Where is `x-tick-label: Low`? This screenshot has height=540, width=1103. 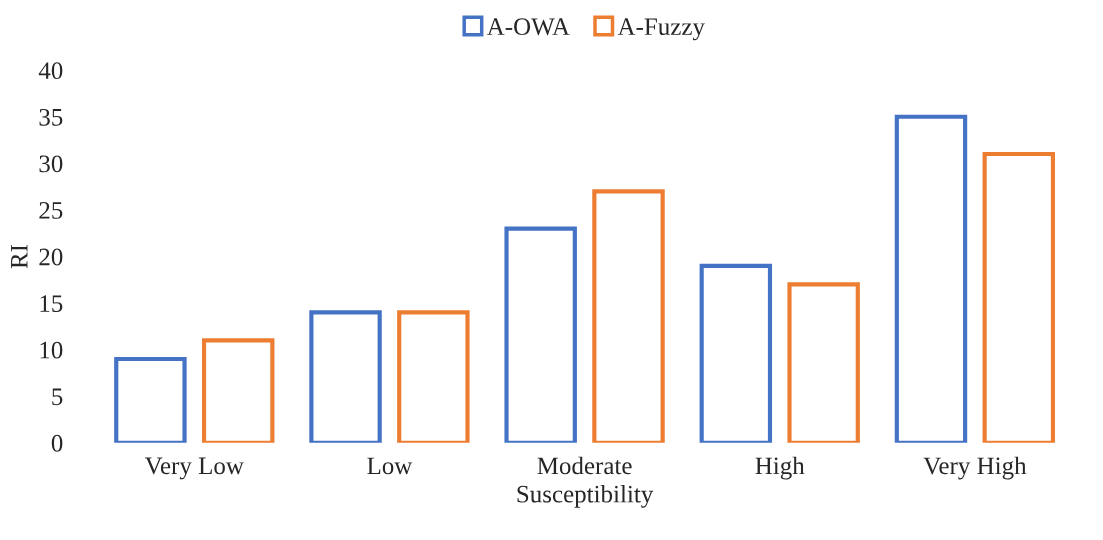 x-tick-label: Low is located at coordinates (390, 466).